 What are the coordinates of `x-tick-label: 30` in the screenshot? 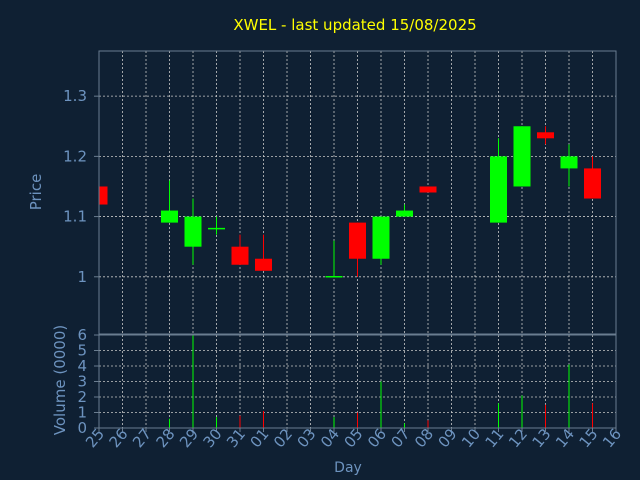 It's located at (213, 438).